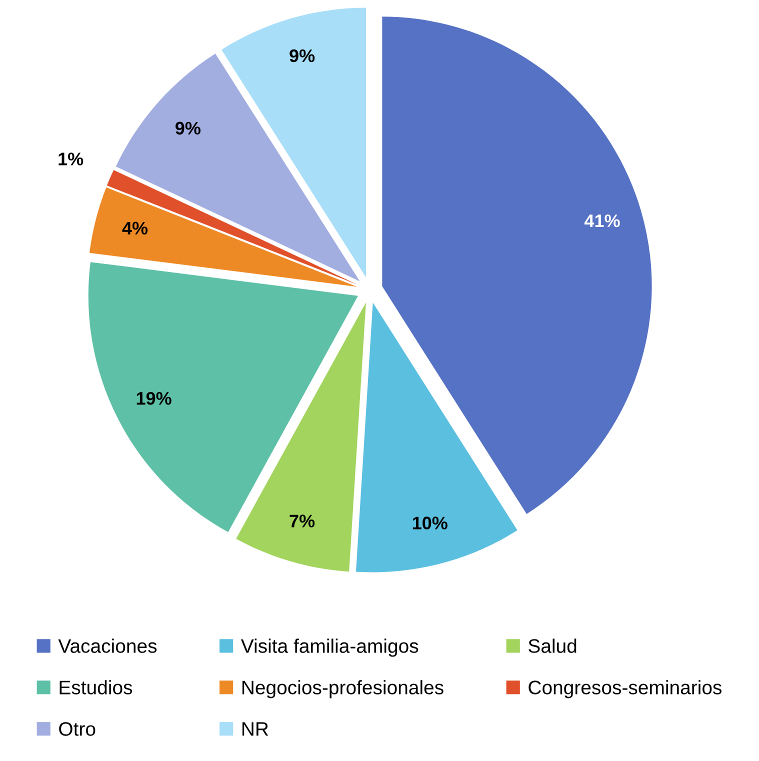 The height and width of the screenshot is (761, 759). I want to click on data-label: 4%, so click(135, 228).